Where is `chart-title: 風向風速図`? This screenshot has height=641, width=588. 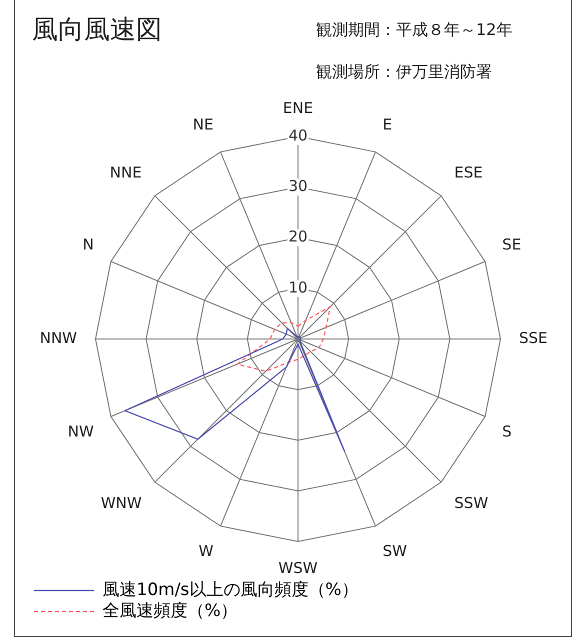 chart-title: 風向風速図 is located at coordinates (97, 30).